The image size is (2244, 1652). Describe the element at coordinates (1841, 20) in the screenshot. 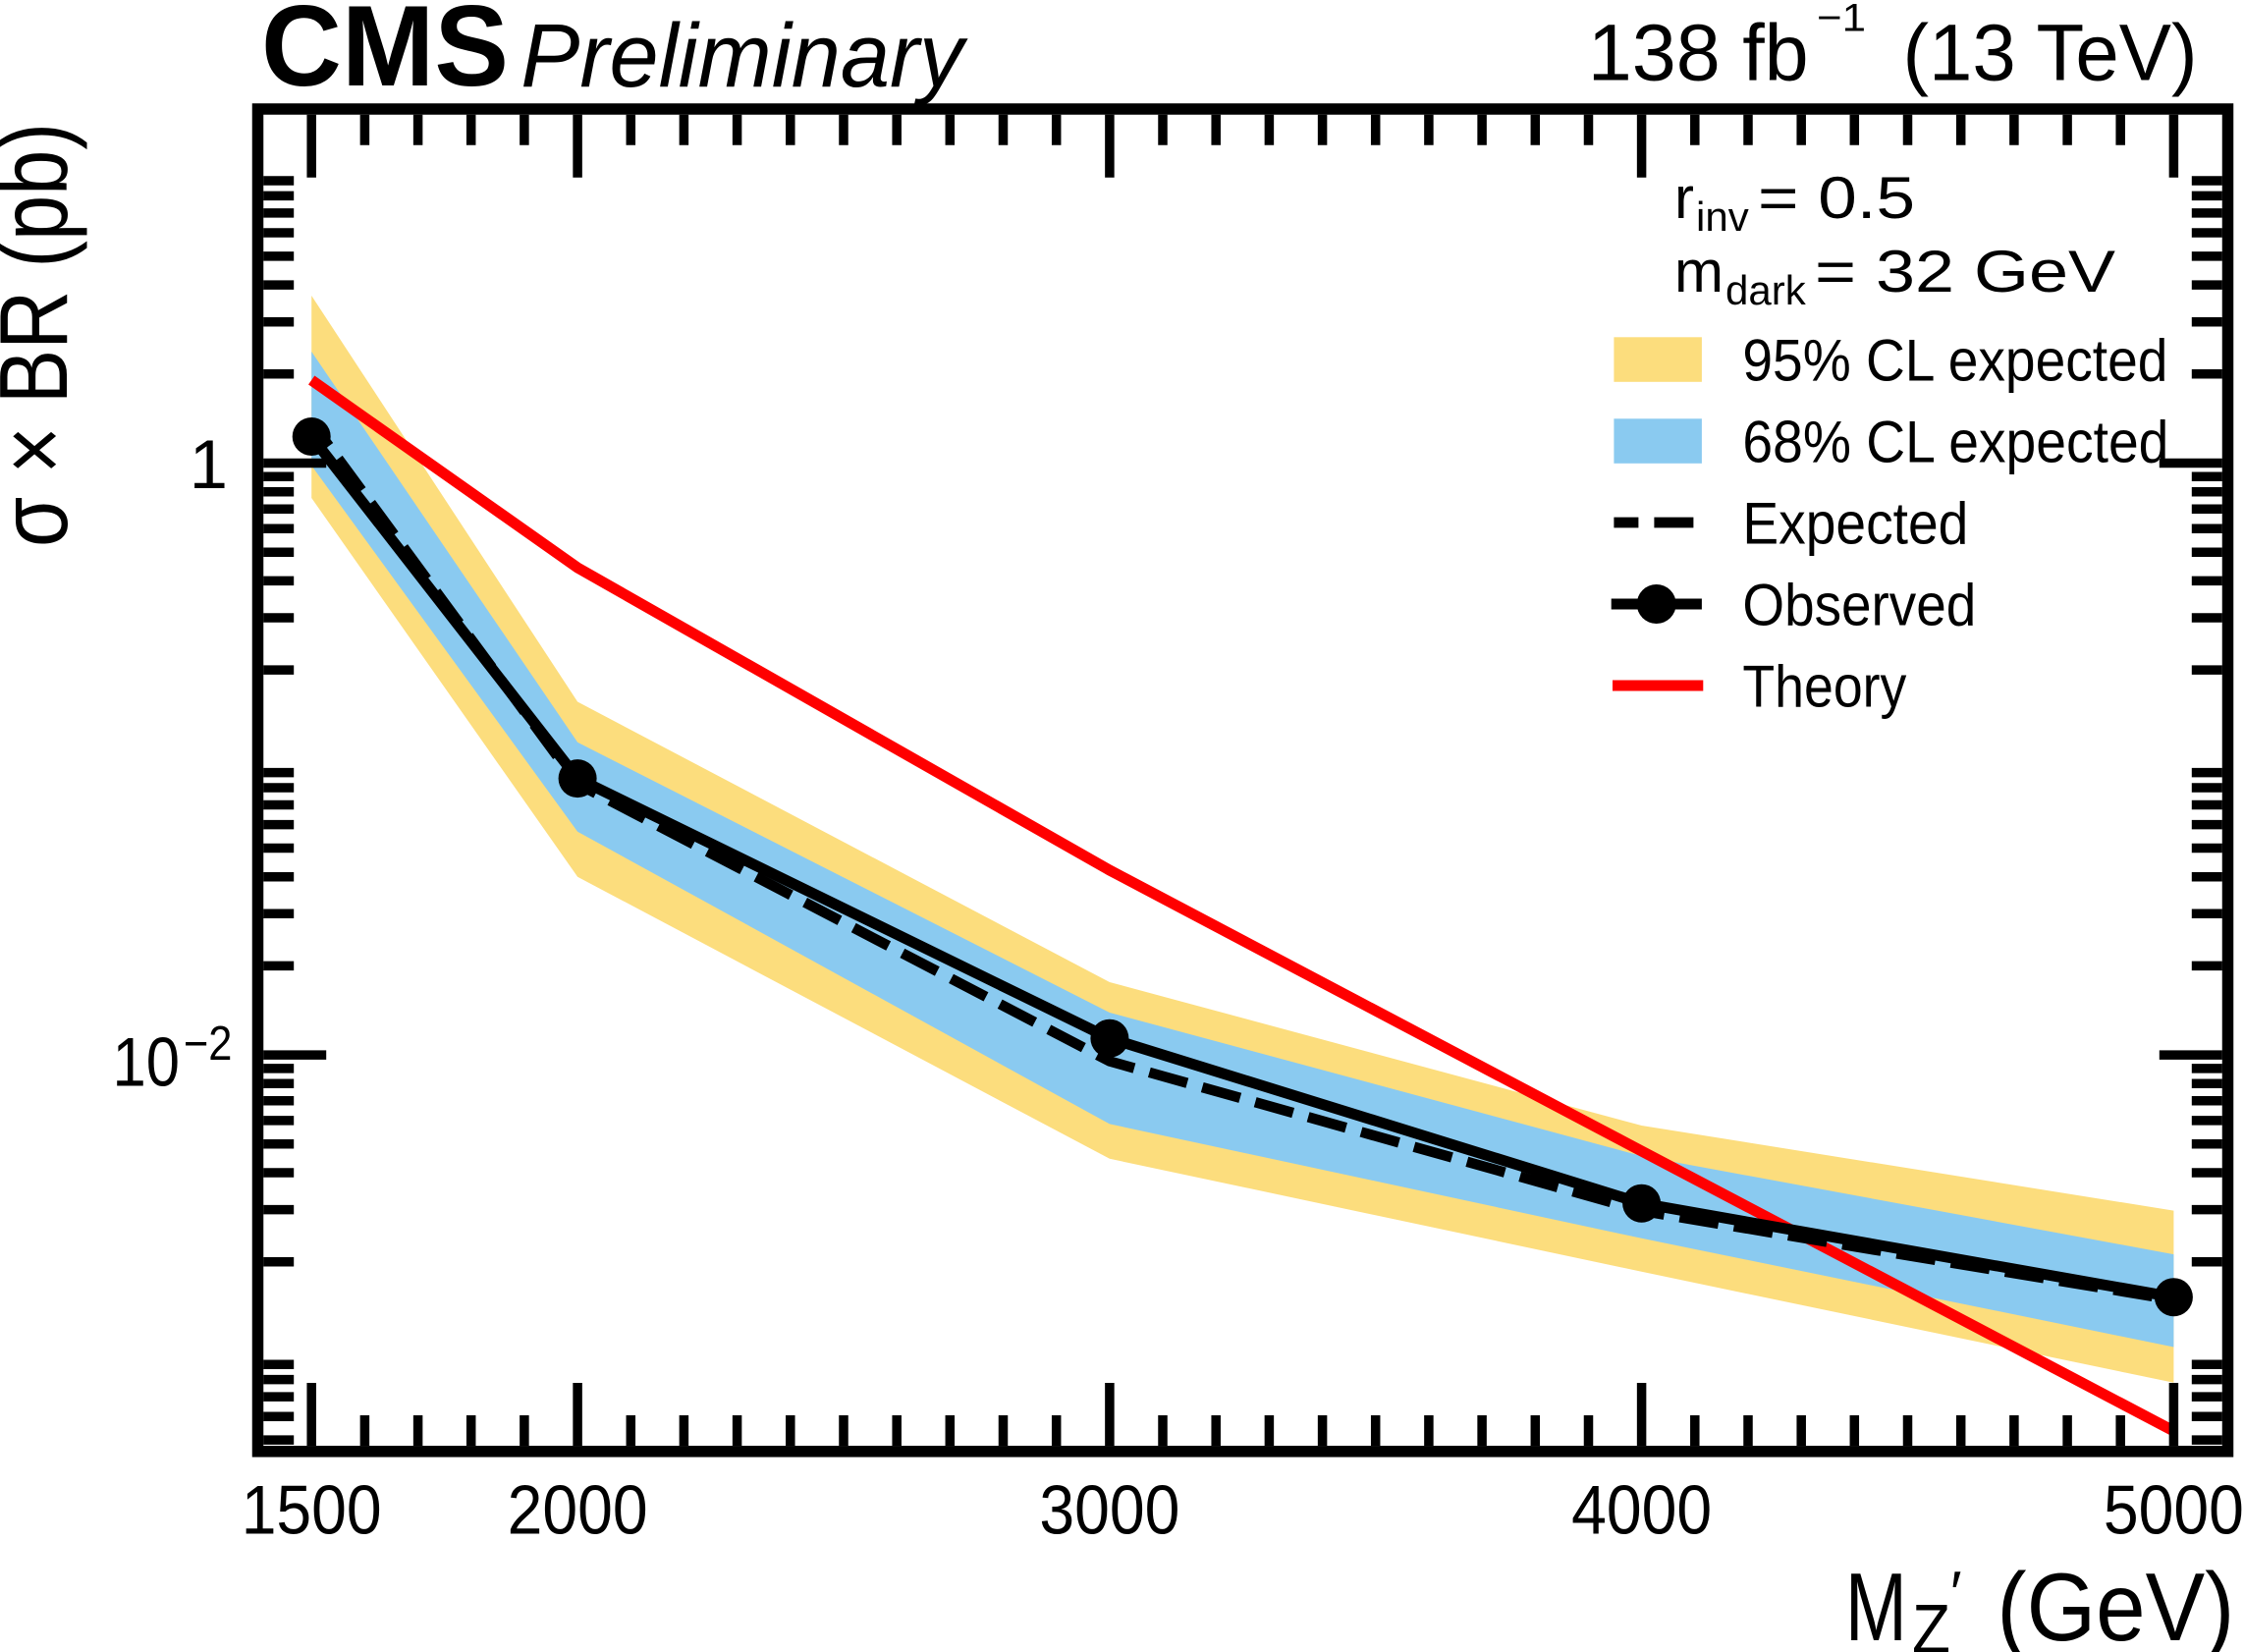

I see `svg-text: −1` at that location.